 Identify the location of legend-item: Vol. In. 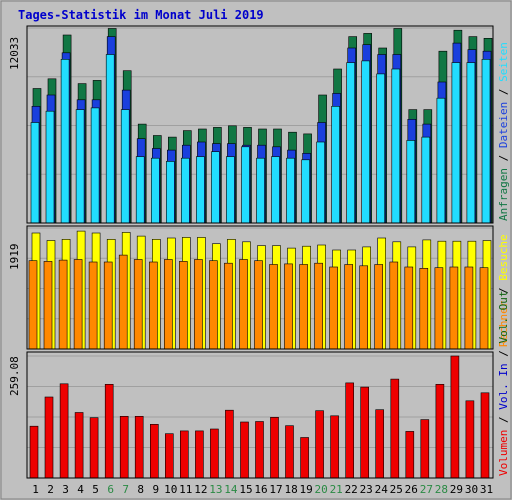
(503, 386).